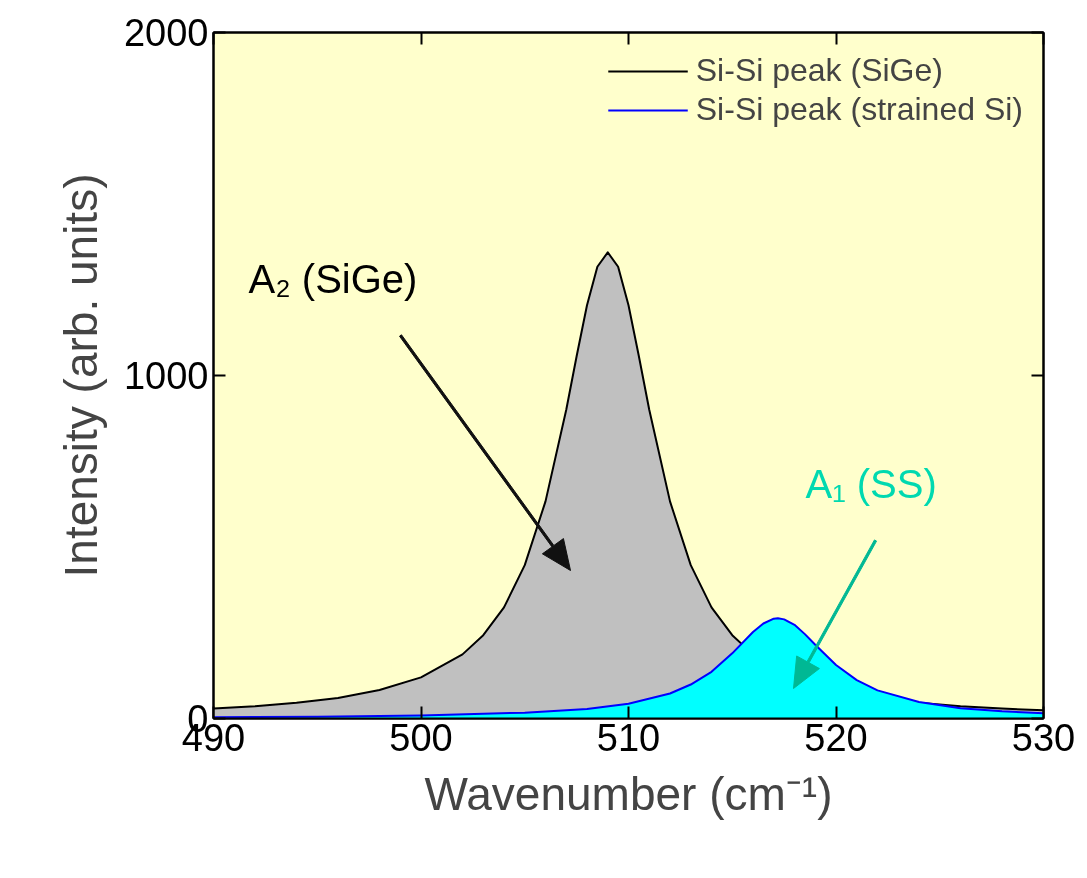 The height and width of the screenshot is (878, 1087). Describe the element at coordinates (628, 737) in the screenshot. I see `x-tick-label: 510` at that location.